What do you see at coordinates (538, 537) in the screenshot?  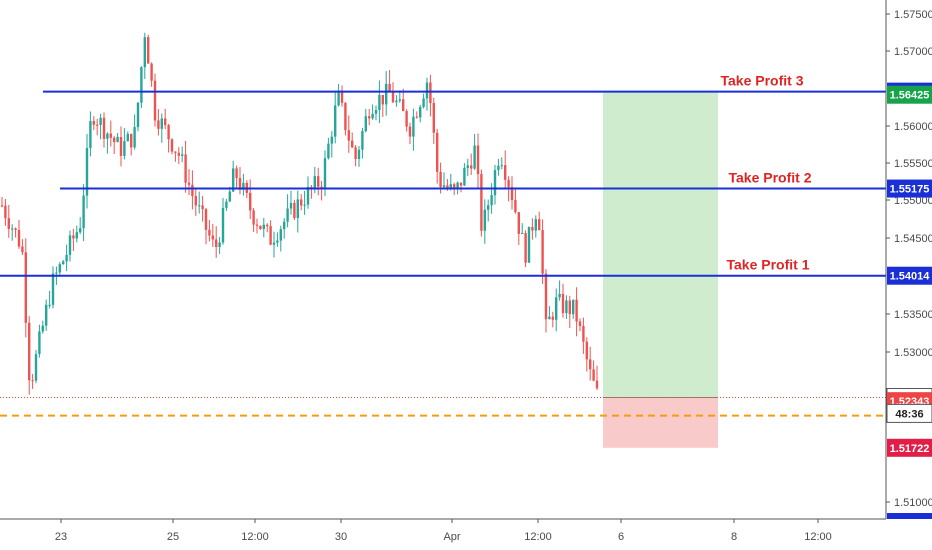 I see `time-tick-label: 12:00` at bounding box center [538, 537].